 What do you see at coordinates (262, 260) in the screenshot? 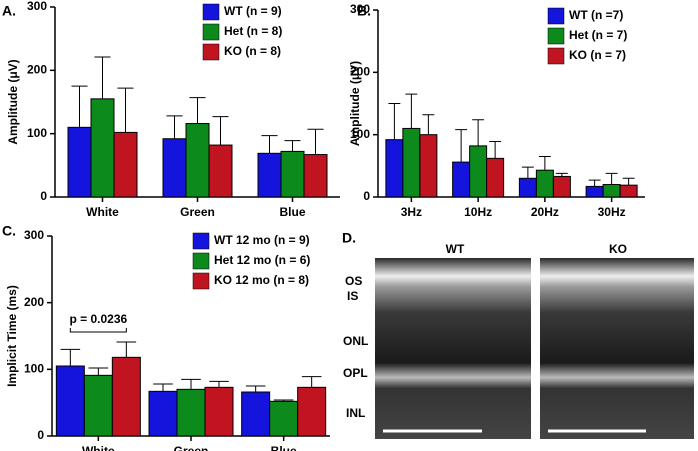
I see `legend-label: Het 12 mo (n = 6)` at bounding box center [262, 260].